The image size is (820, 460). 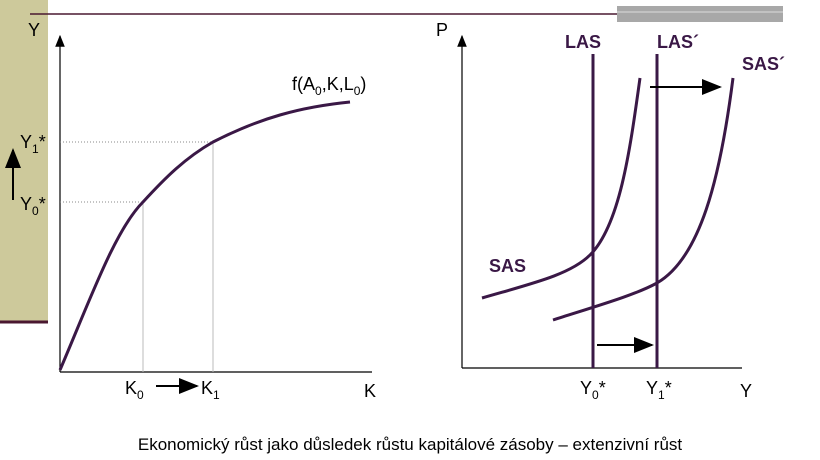 I want to click on las-shifted-label: LAS´, so click(x=678, y=42).